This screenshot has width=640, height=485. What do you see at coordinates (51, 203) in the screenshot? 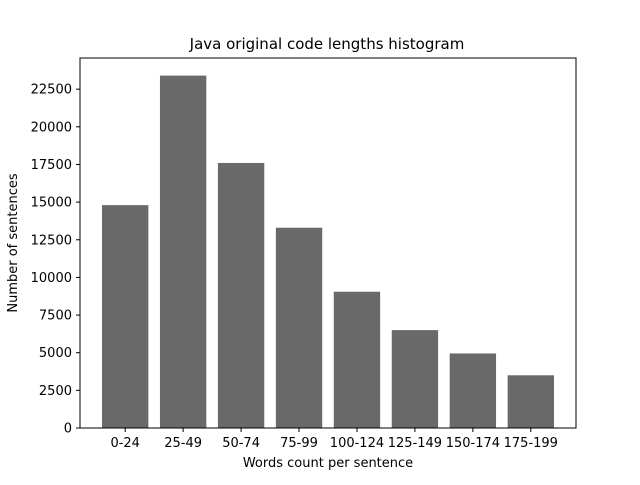
I see `y-tick-label: 15000` at bounding box center [51, 203].